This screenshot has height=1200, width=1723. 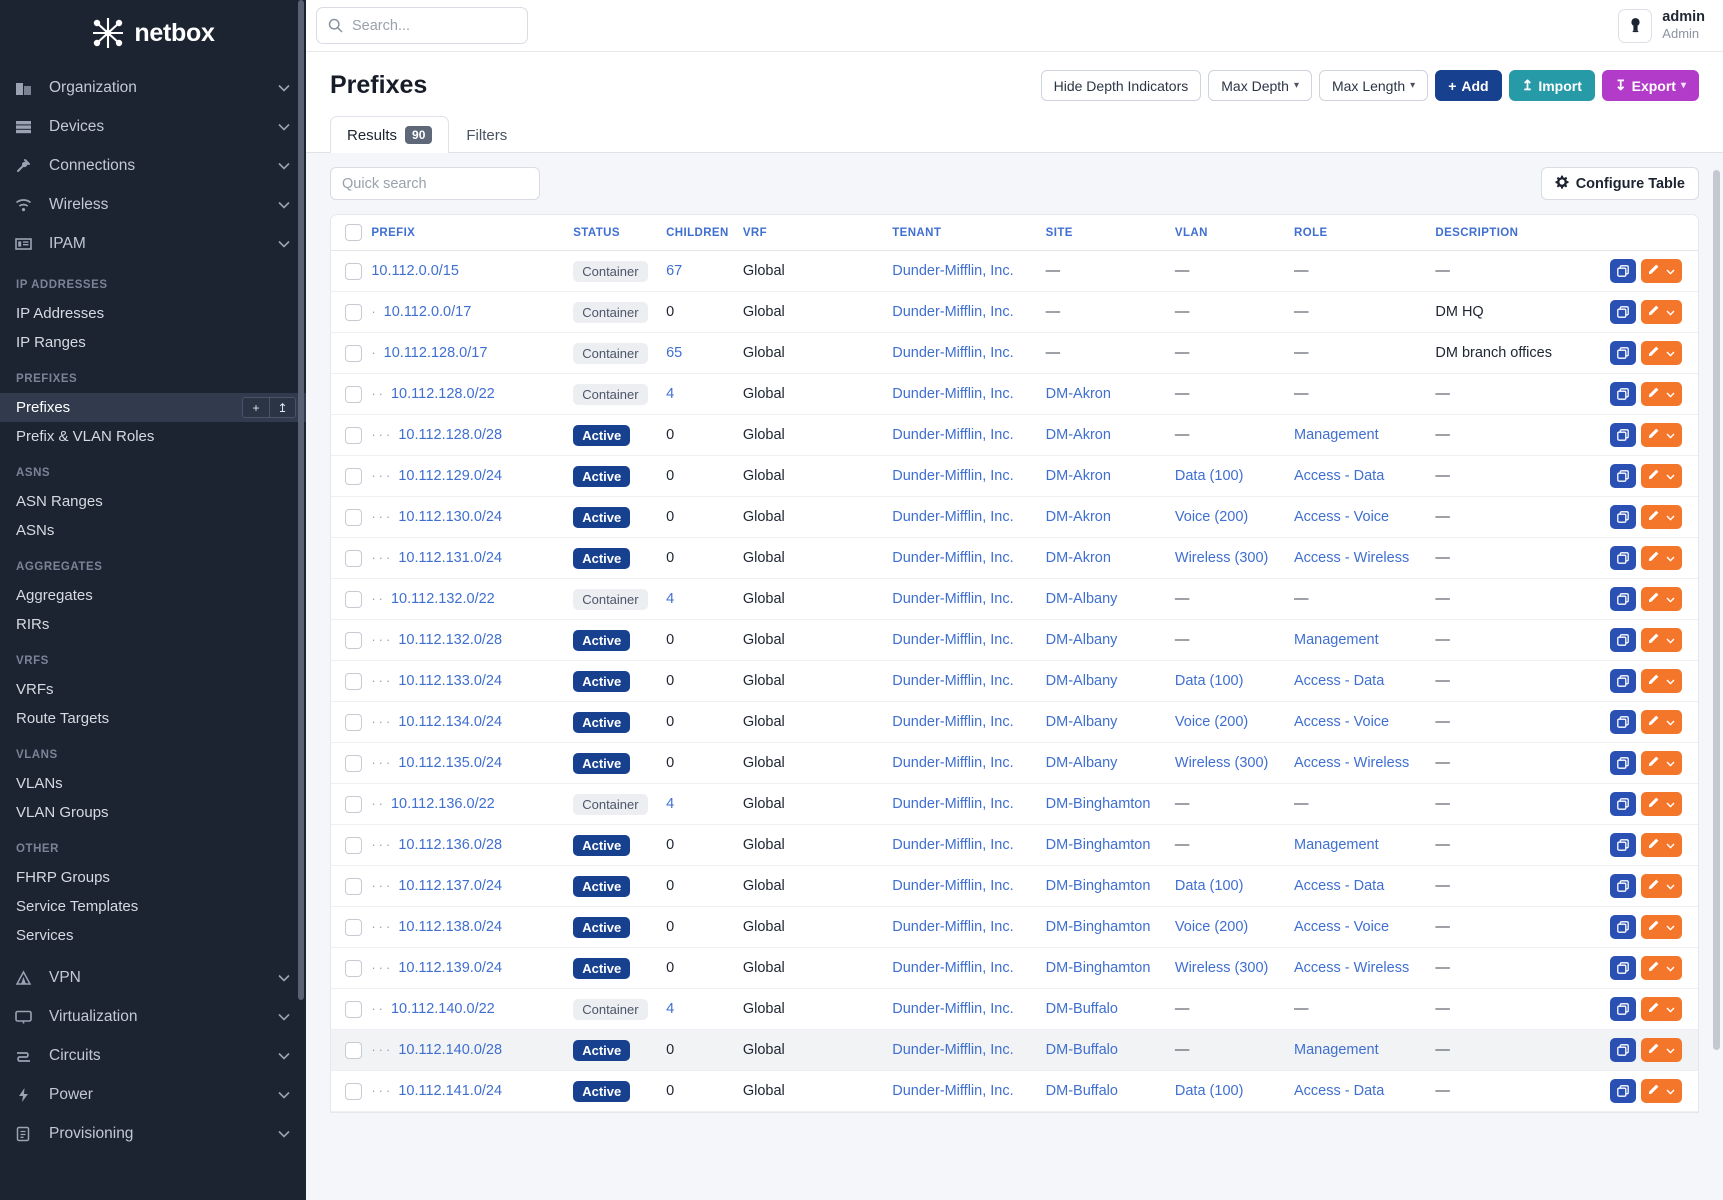 What do you see at coordinates (153, 877) in the screenshot?
I see `sidebar-item-fhrp-groups: FHRP Groups` at bounding box center [153, 877].